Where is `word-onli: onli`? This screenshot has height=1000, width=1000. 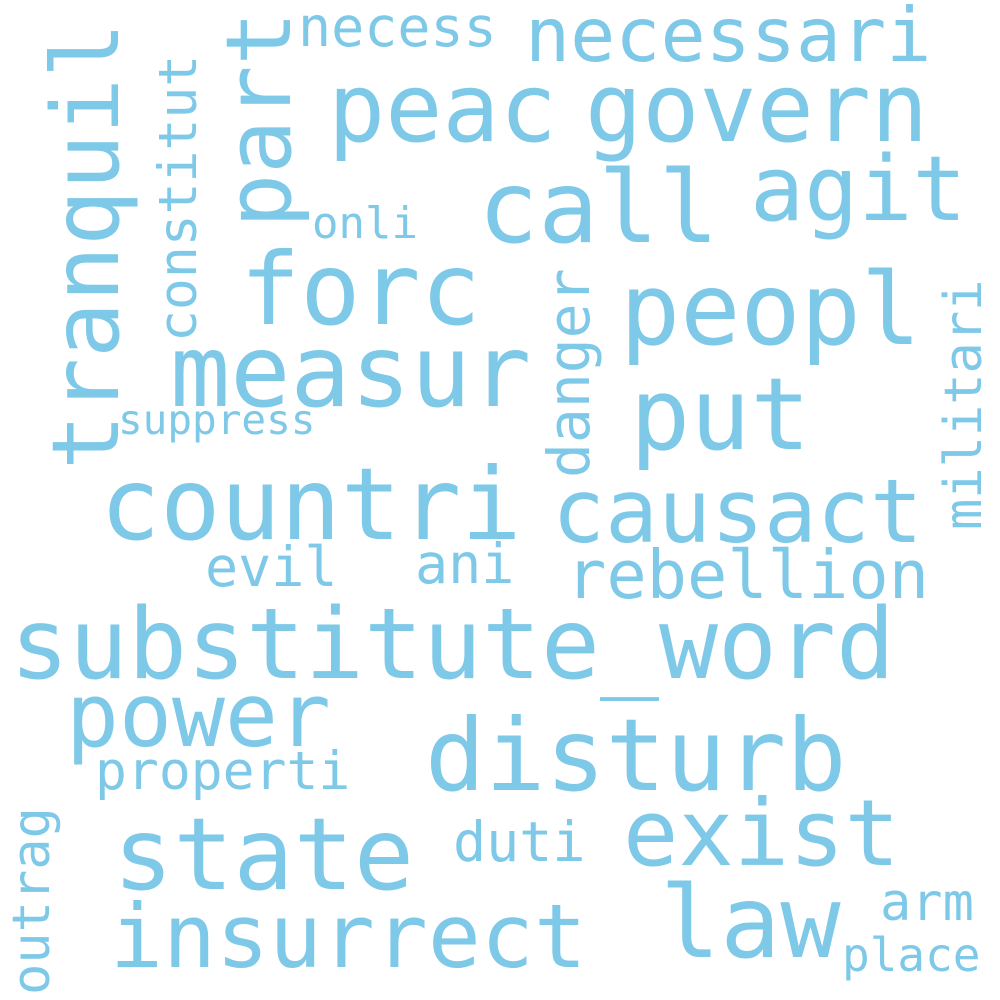 word-onli: onli is located at coordinates (365, 223).